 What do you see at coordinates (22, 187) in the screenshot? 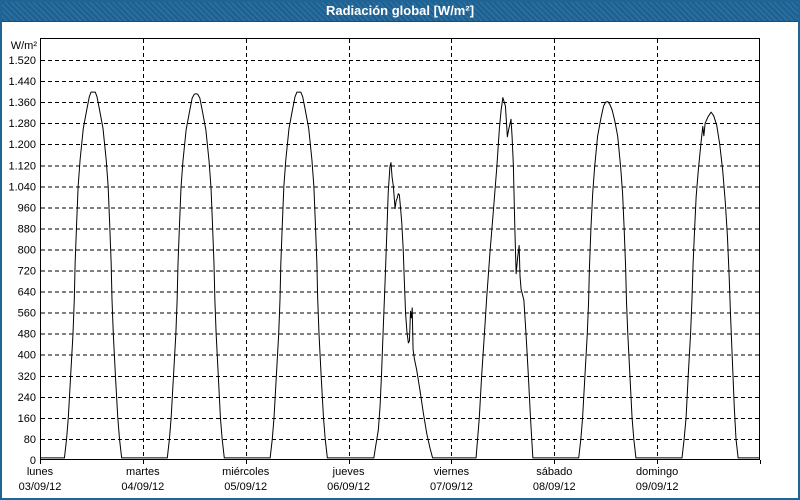
I see `y-tick-label: 1.040` at bounding box center [22, 187].